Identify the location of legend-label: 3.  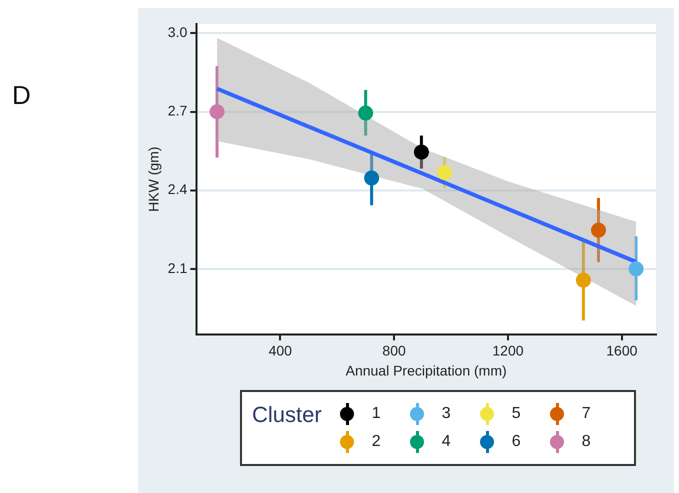
(446, 414).